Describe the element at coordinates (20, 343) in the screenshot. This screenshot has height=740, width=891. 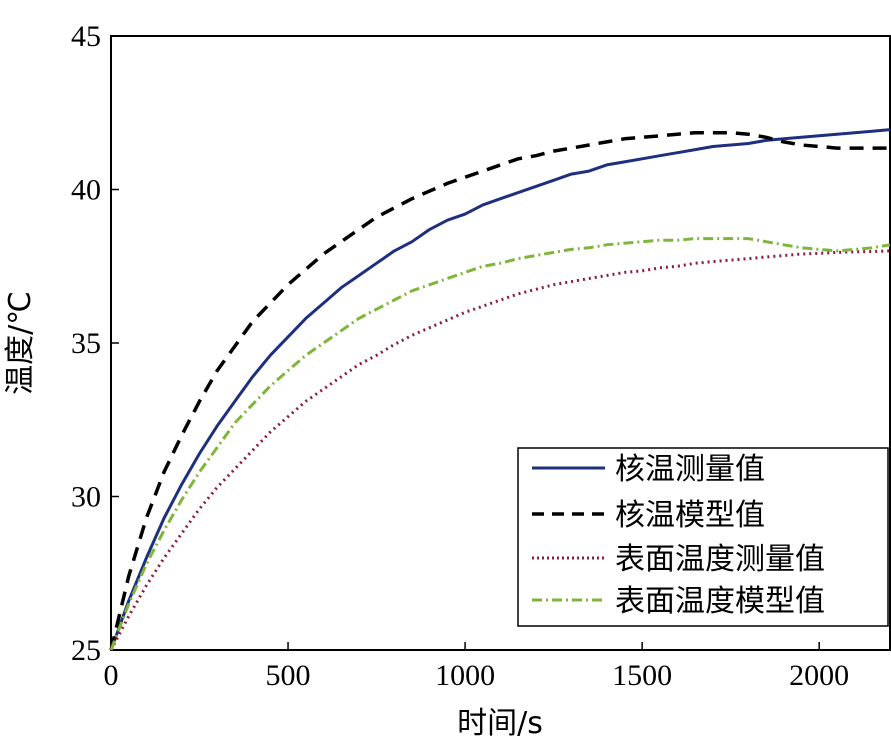
I see `y-axis-title: 温度/℃` at that location.